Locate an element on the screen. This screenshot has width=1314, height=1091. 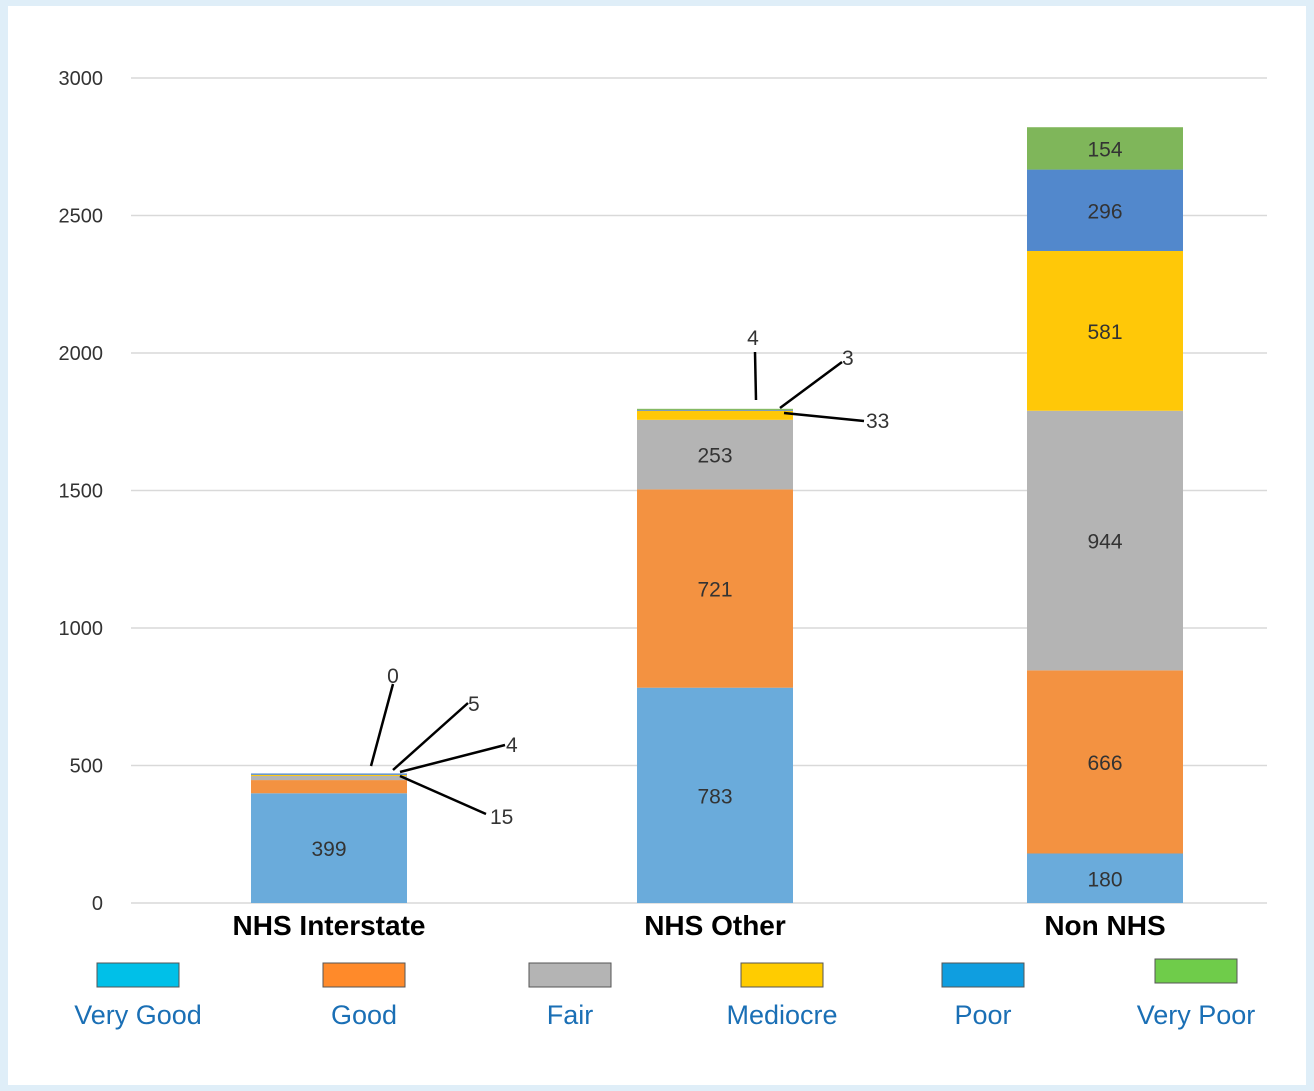
data-label: 154 is located at coordinates (1104, 149).